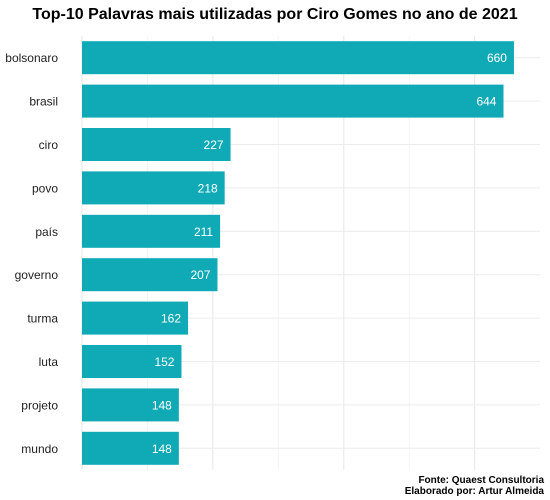 The image size is (550, 500). Describe the element at coordinates (45, 188) in the screenshot. I see `category-label-povo: povo` at that location.